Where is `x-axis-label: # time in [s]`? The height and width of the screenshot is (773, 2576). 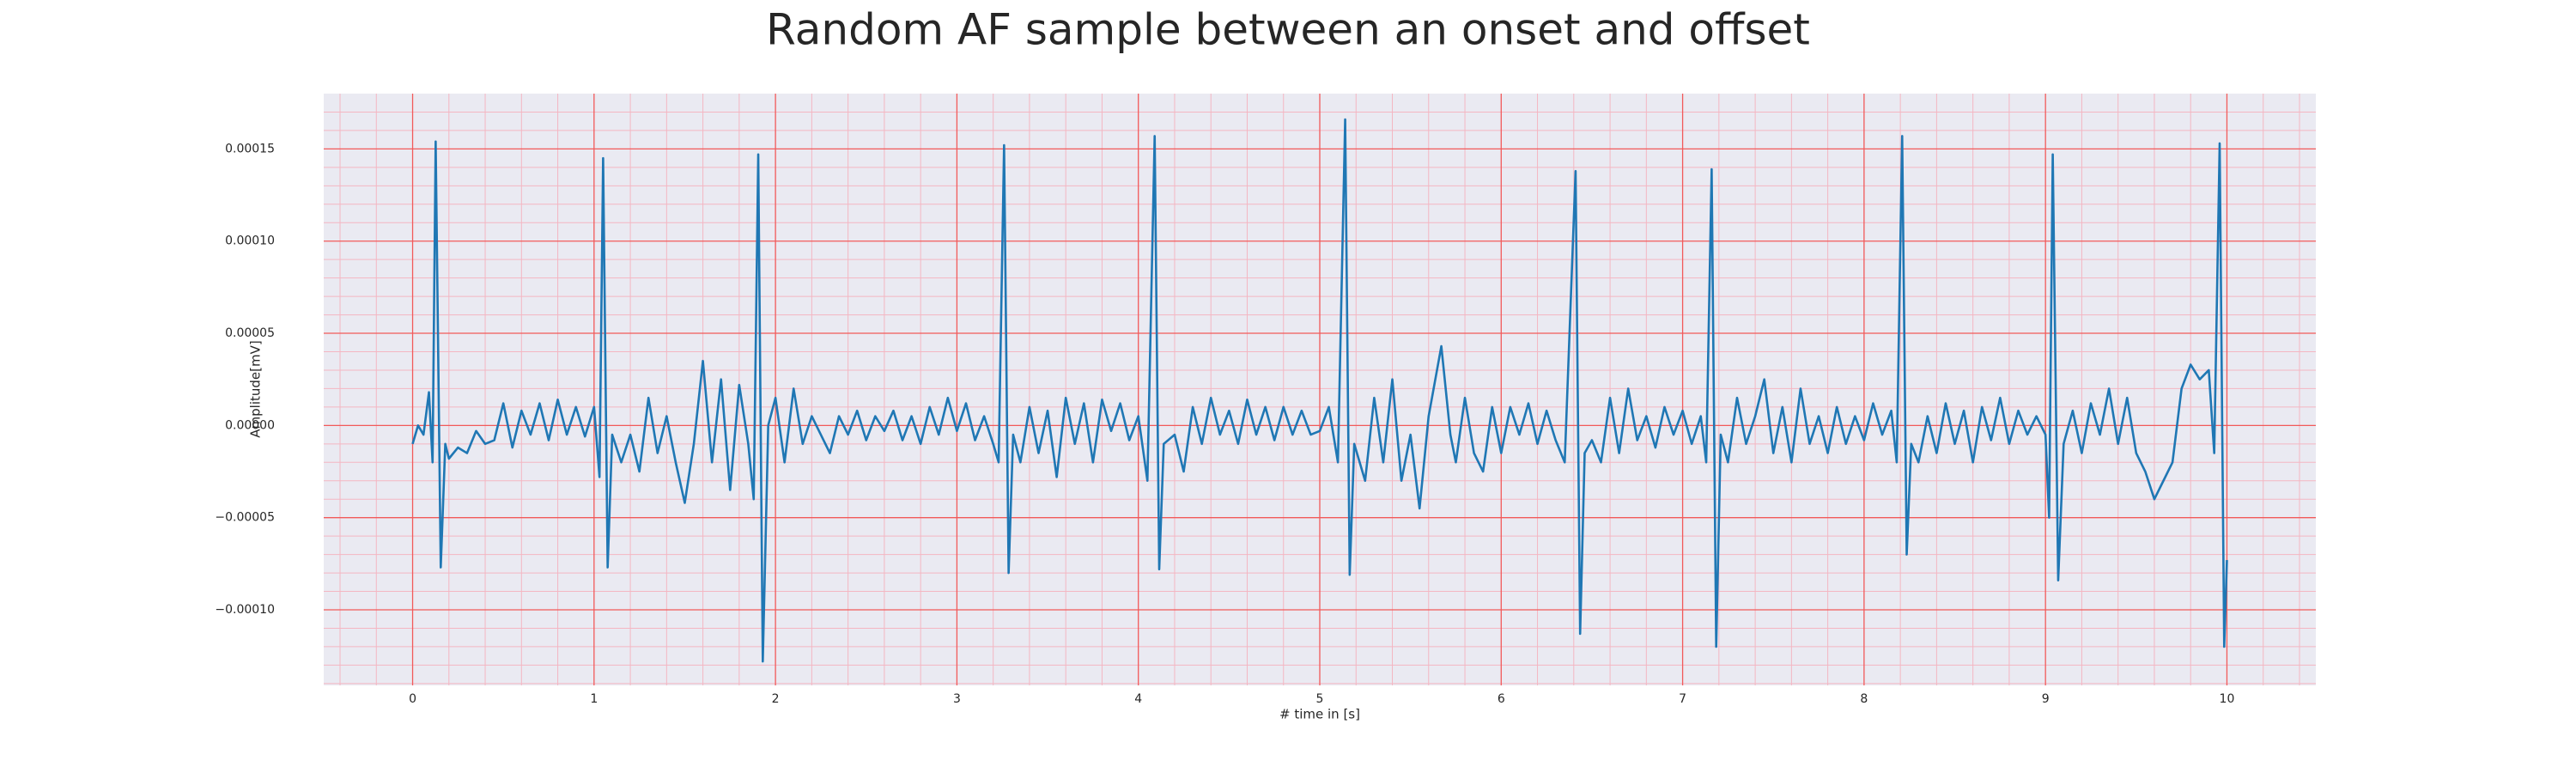 x-axis-label: # time in [s] is located at coordinates (1319, 714).